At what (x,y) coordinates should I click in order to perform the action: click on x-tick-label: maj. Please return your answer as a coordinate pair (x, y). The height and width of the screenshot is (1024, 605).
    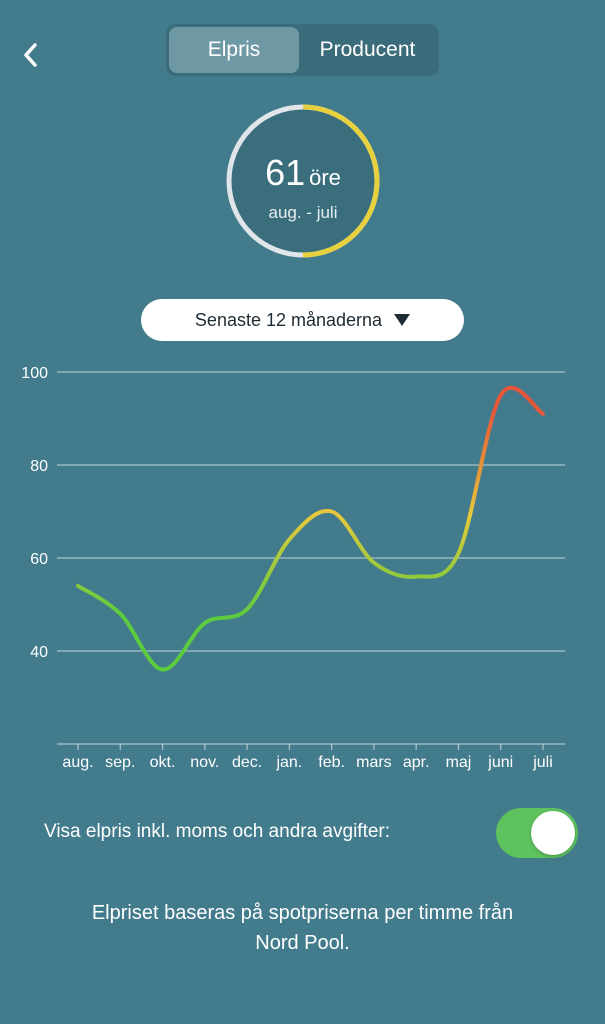
    Looking at the image, I should click on (459, 762).